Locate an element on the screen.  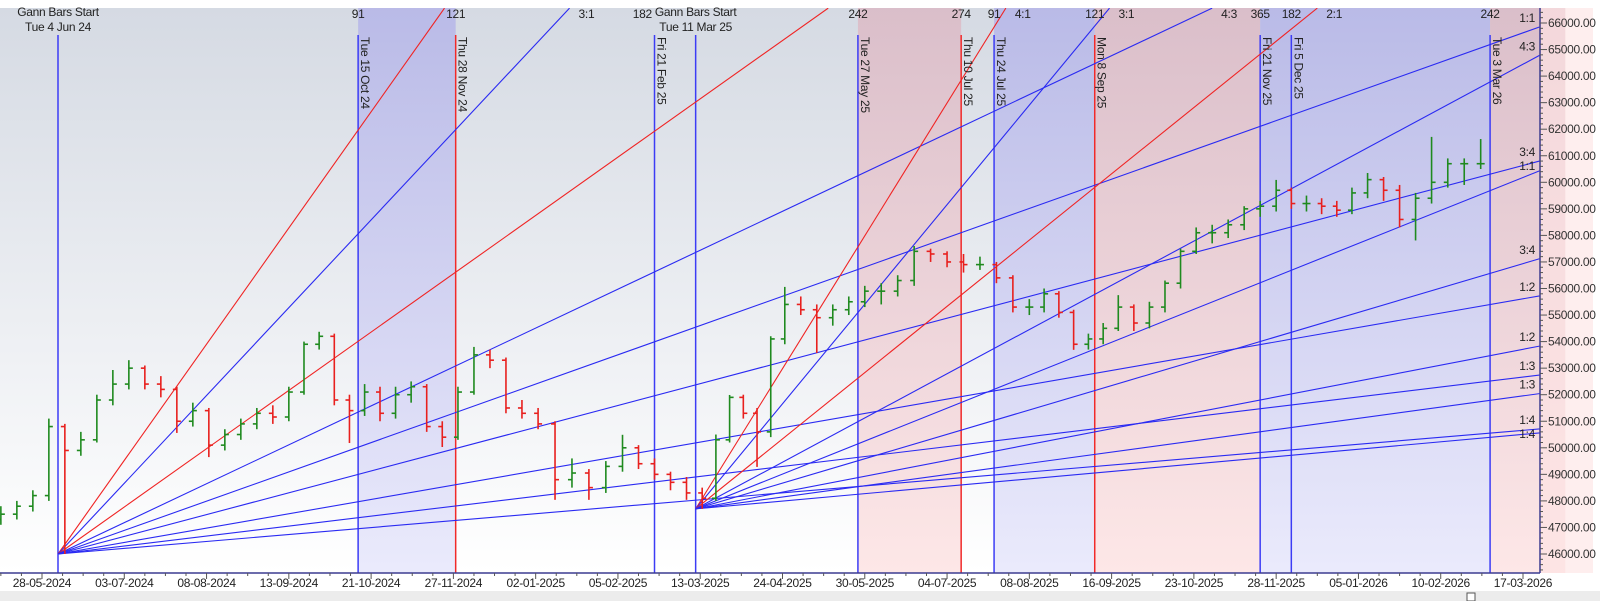
vertical-marker-date: Mon 8 Sep 25 is located at coordinates (1102, 73).